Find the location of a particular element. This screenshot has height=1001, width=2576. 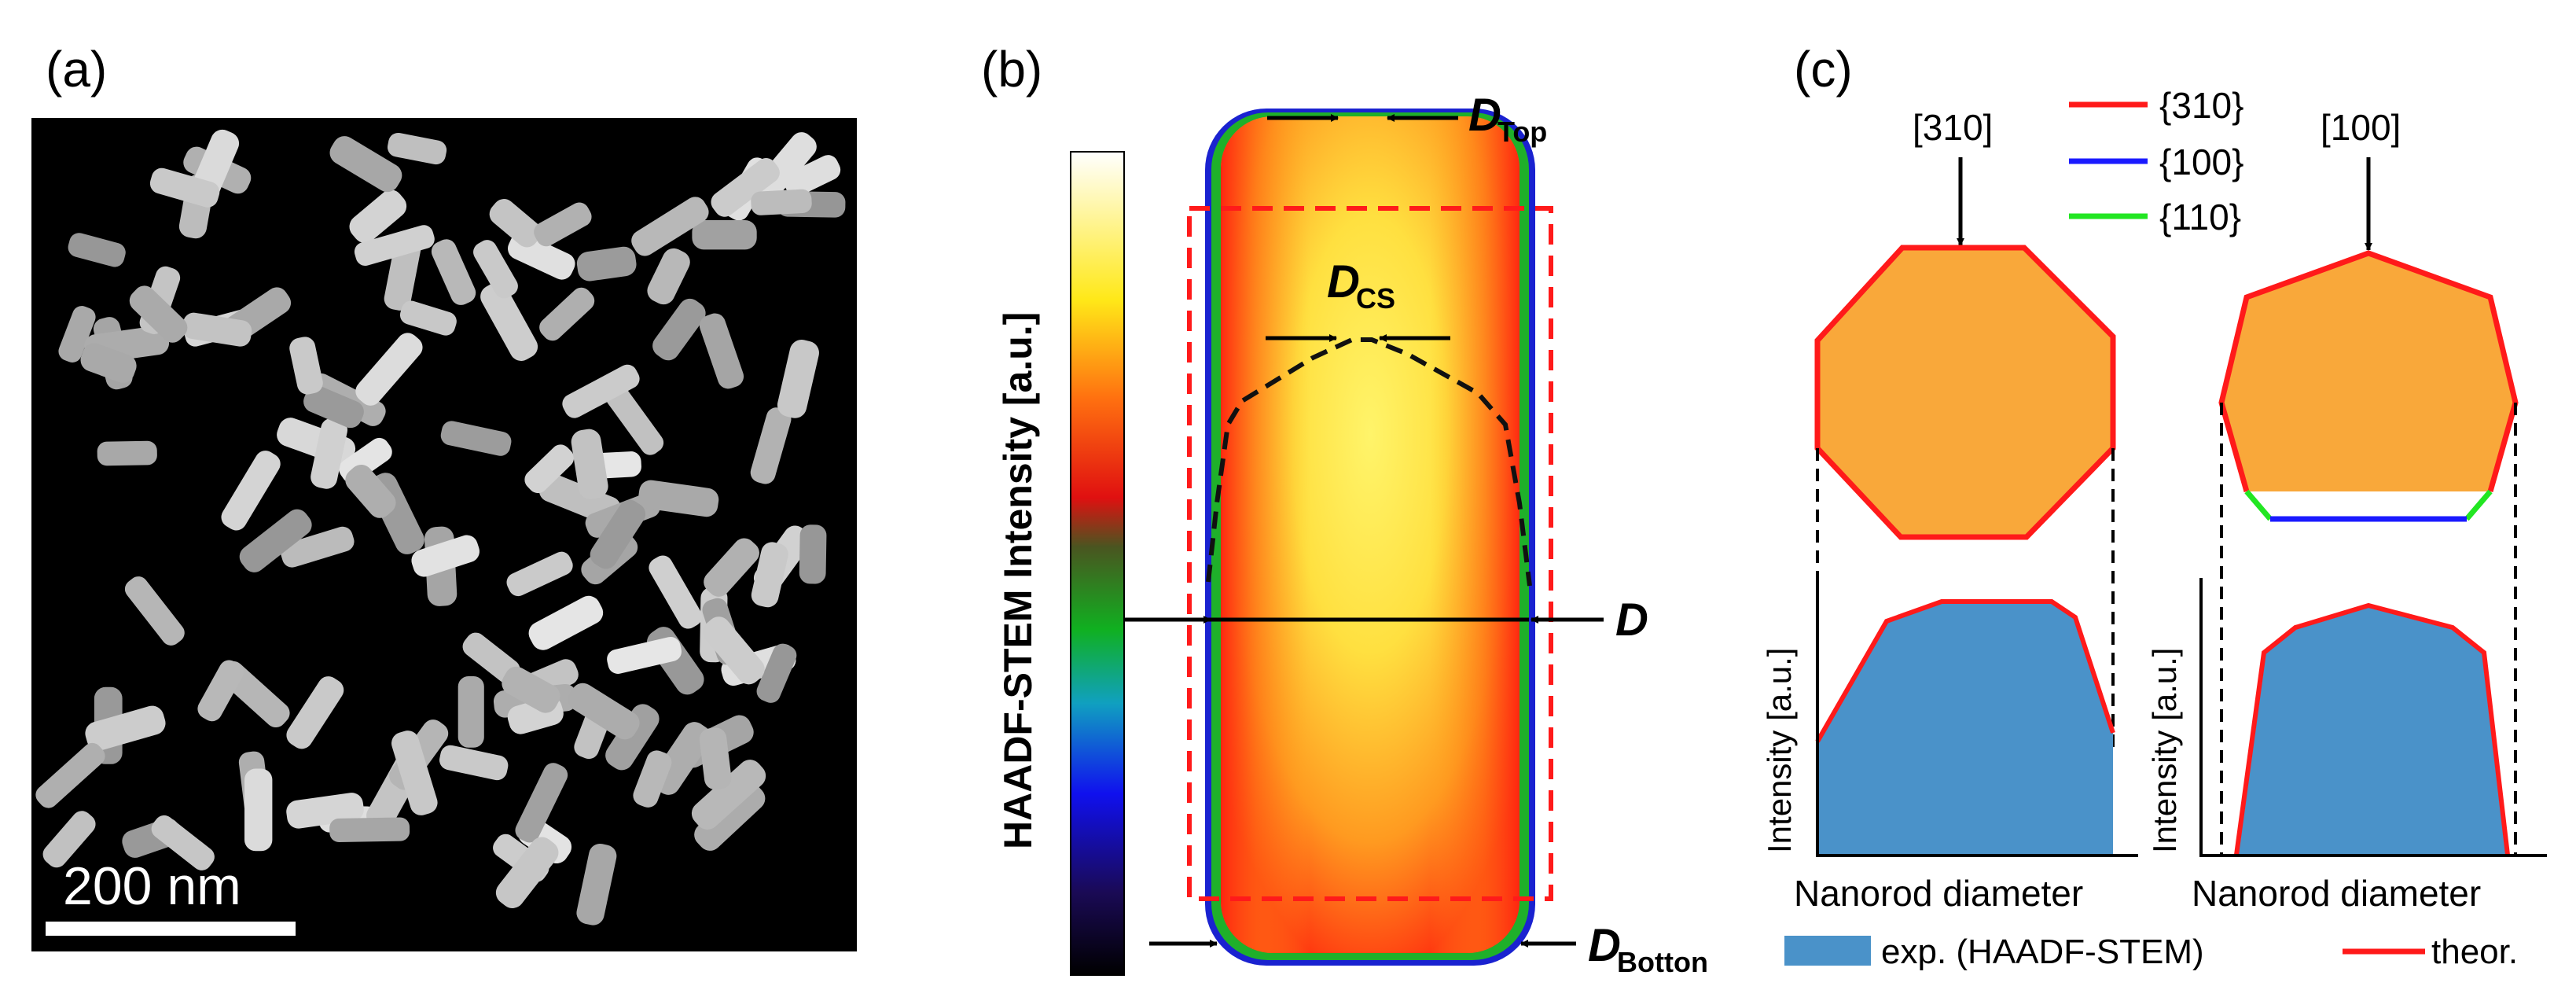

dim-cs-sub: CS is located at coordinates (1375, 298).